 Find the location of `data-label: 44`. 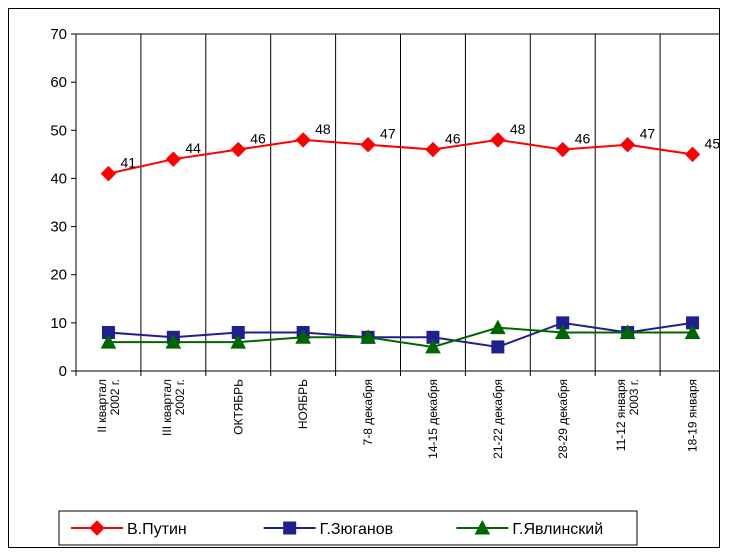

data-label: 44 is located at coordinates (193, 148).